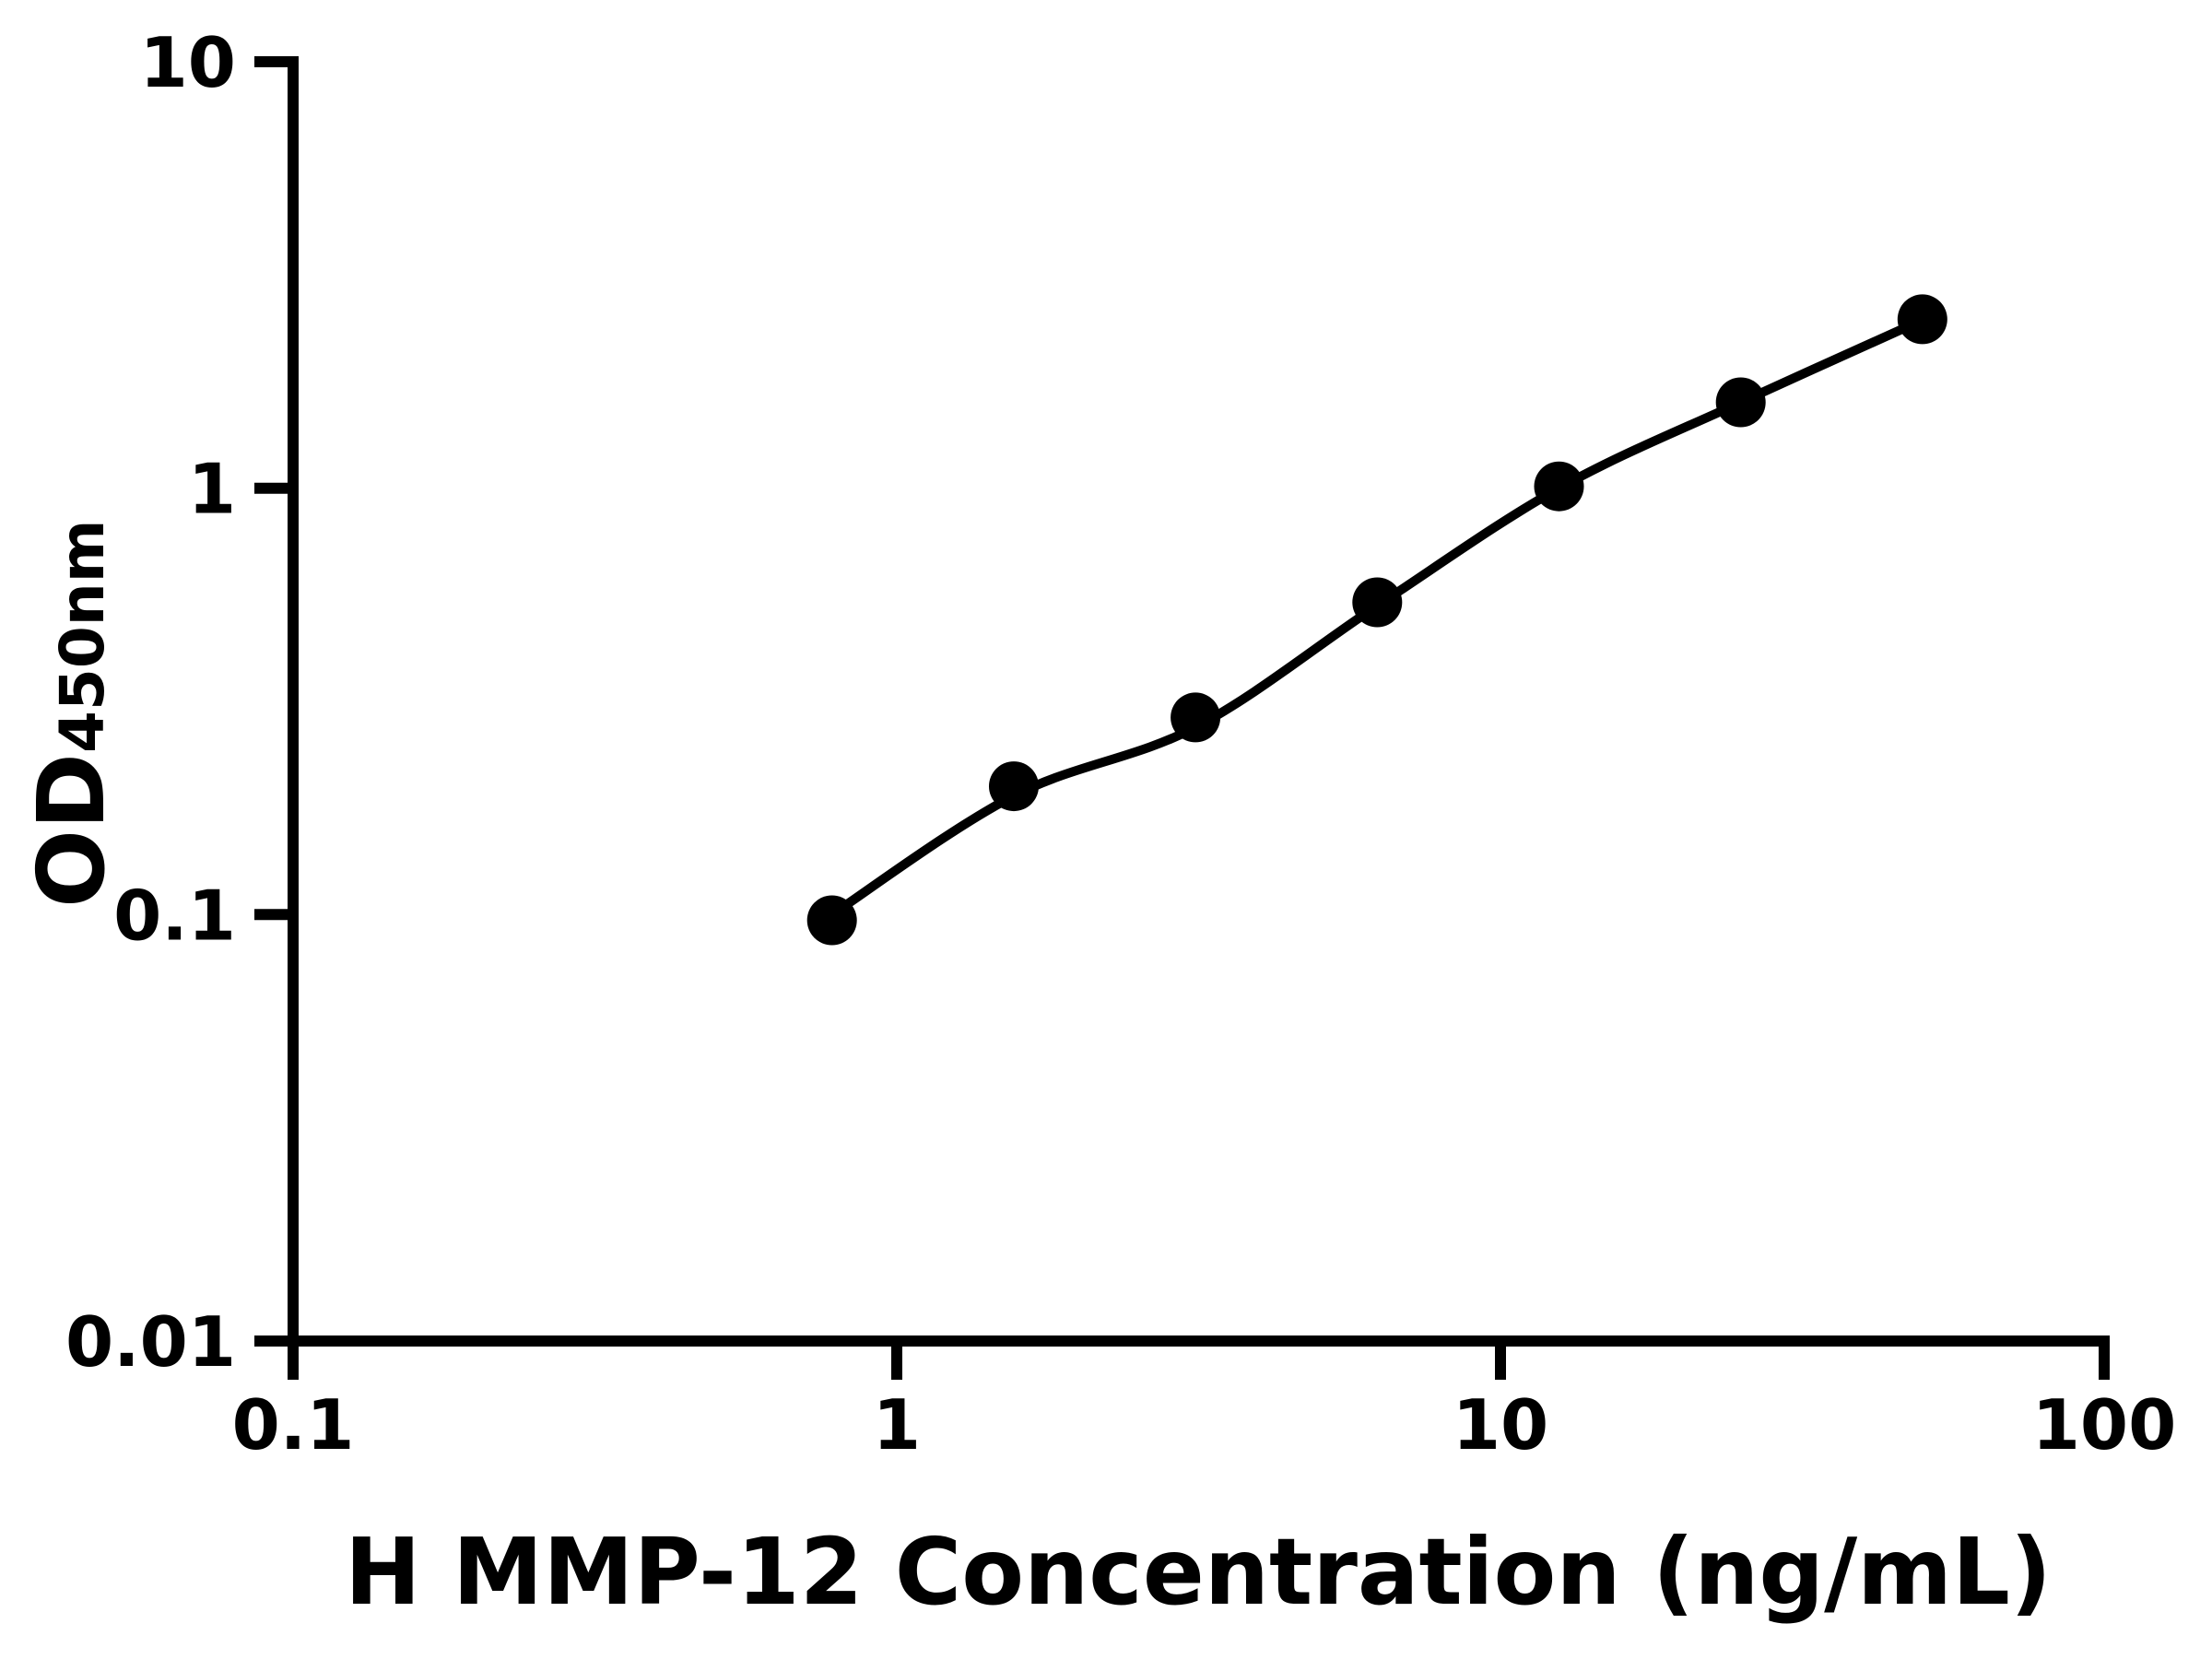 Image resolution: width=2212 pixels, height=1659 pixels. Describe the element at coordinates (150, 702) in the screenshot. I see `y-axis-tick-labels: 0.01 0.1 1 10` at that location.